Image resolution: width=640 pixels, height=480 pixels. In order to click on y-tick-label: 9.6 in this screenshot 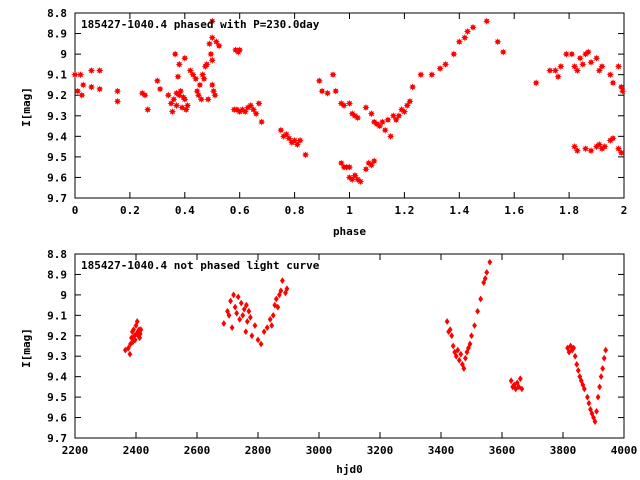, I will do `click(57, 177)`.